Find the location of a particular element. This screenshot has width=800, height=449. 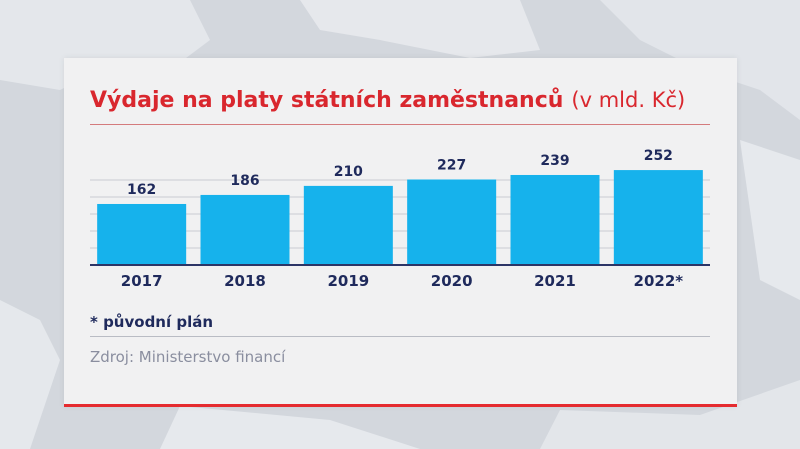

accent-line is located at coordinates (400, 405).